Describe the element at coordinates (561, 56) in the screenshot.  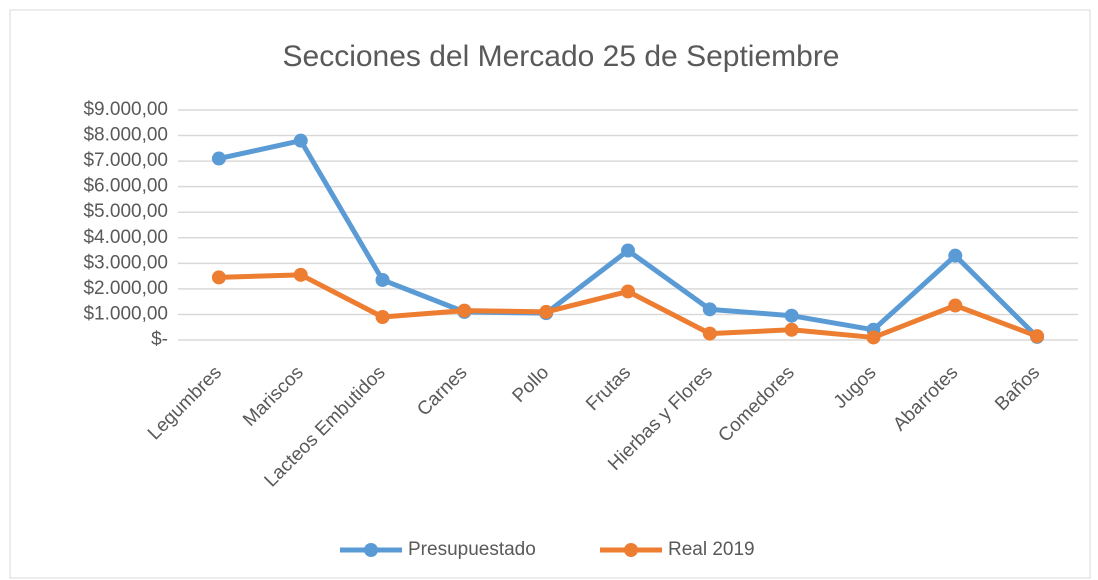
I see `chart-title: Secciones del Mercado 25 de Septiembre` at that location.